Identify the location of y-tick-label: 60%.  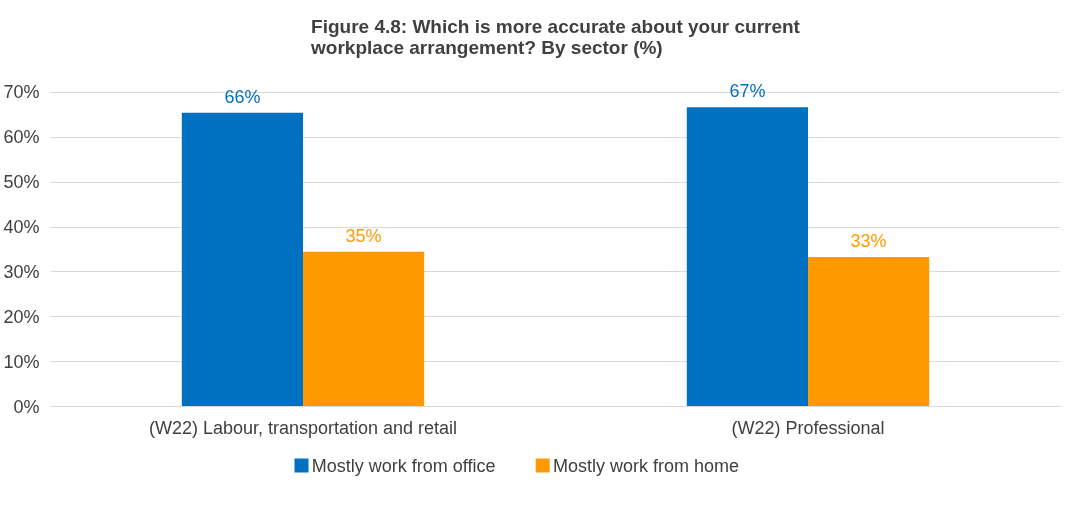
(21, 137).